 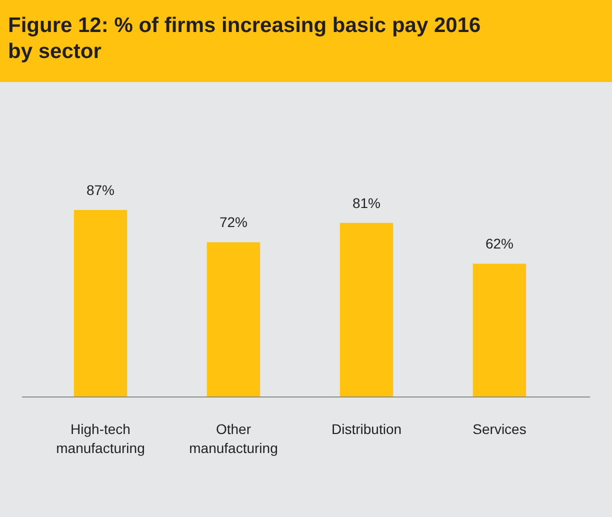 I want to click on data-label: 72%, so click(x=233, y=222).